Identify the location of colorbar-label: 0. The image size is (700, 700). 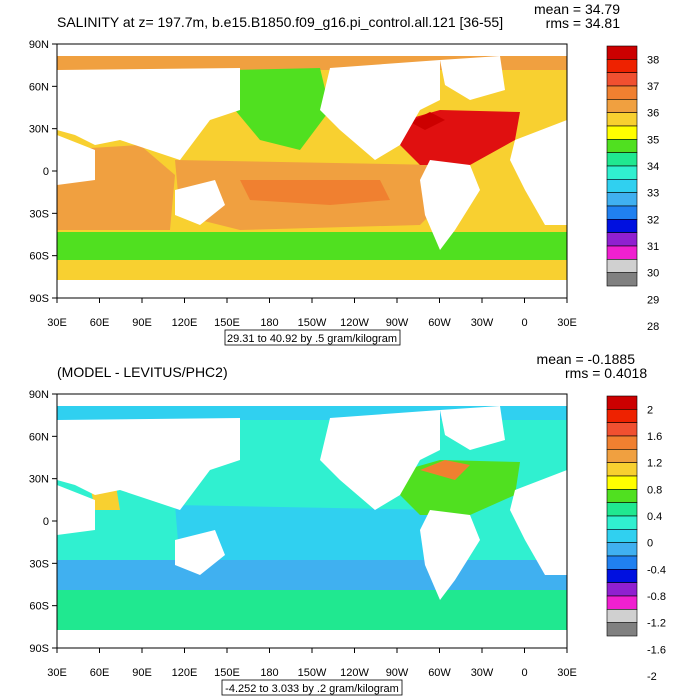
(650, 544).